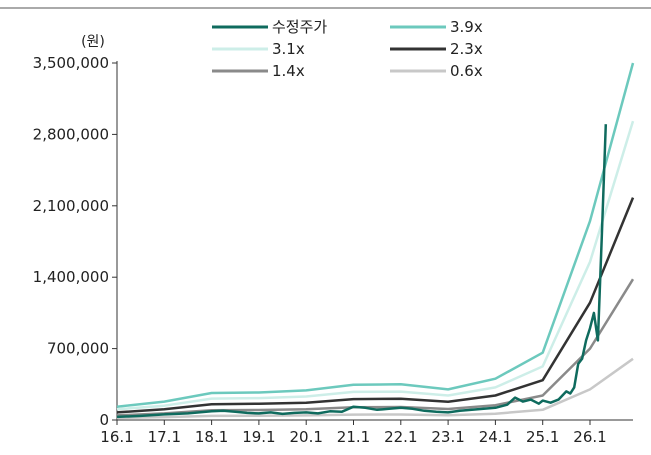 The width and height of the screenshot is (651, 455). I want to click on legend-label: 1.4x, so click(288, 71).